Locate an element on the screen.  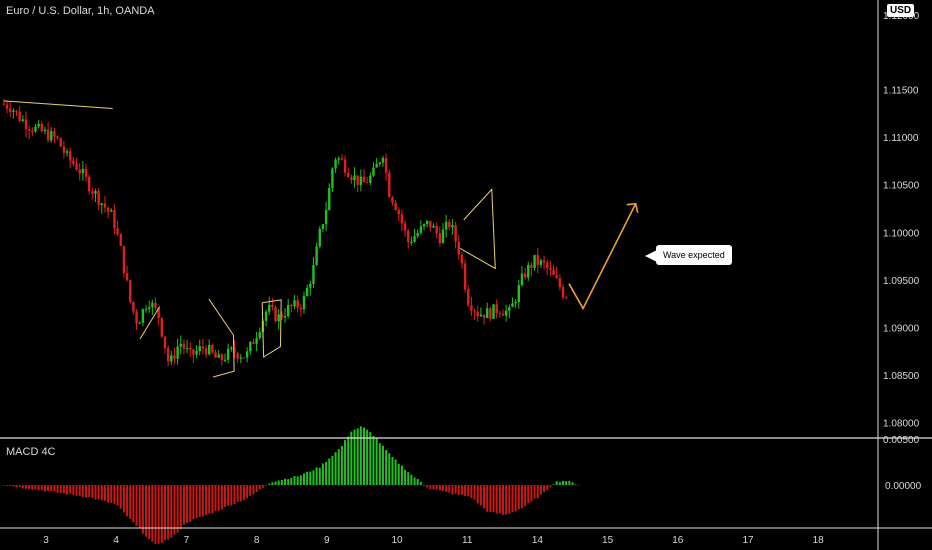
macd-tick-label: 0.00000 is located at coordinates (903, 486).